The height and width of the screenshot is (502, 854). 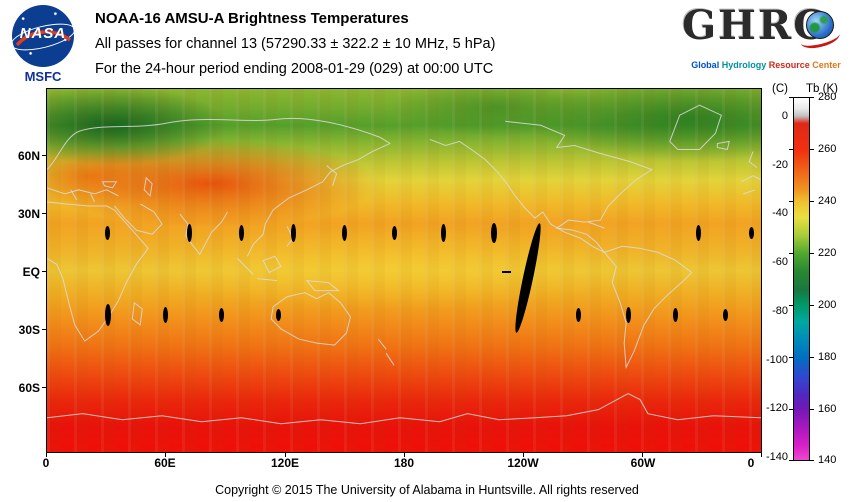 What do you see at coordinates (523, 463) in the screenshot?
I see `lon-label-120w: 120W` at bounding box center [523, 463].